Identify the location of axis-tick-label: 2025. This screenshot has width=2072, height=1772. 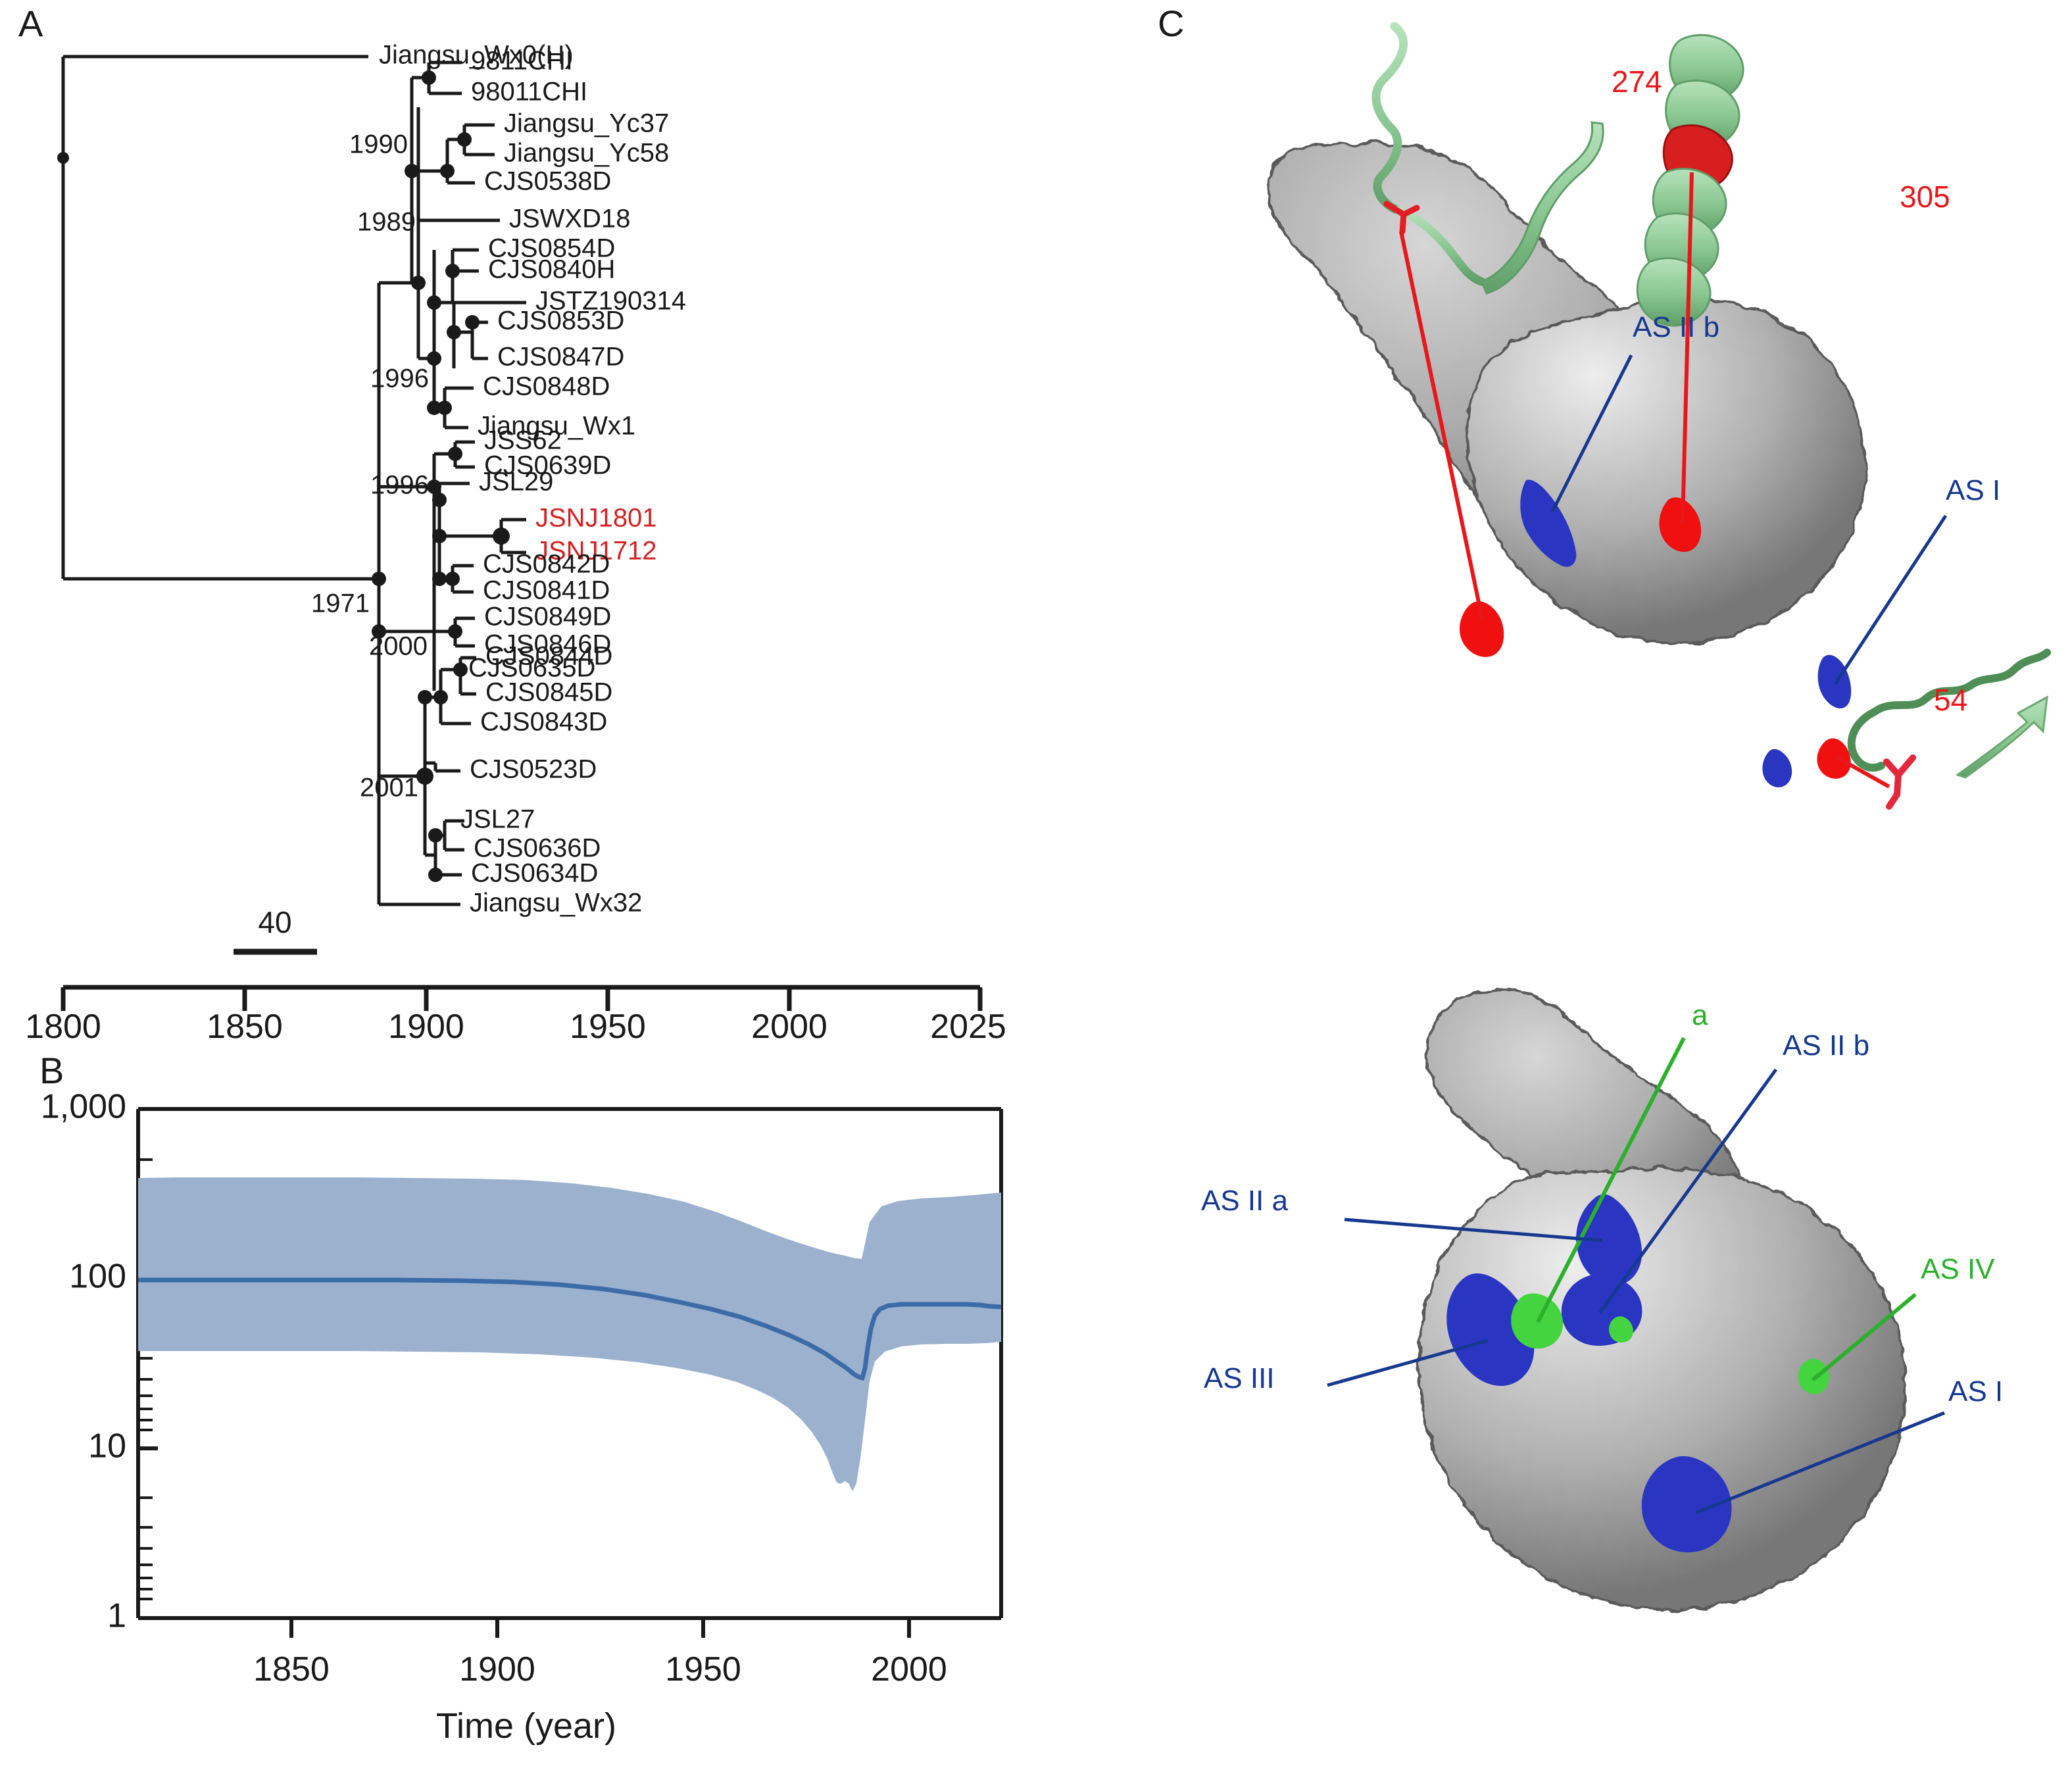
(968, 1023).